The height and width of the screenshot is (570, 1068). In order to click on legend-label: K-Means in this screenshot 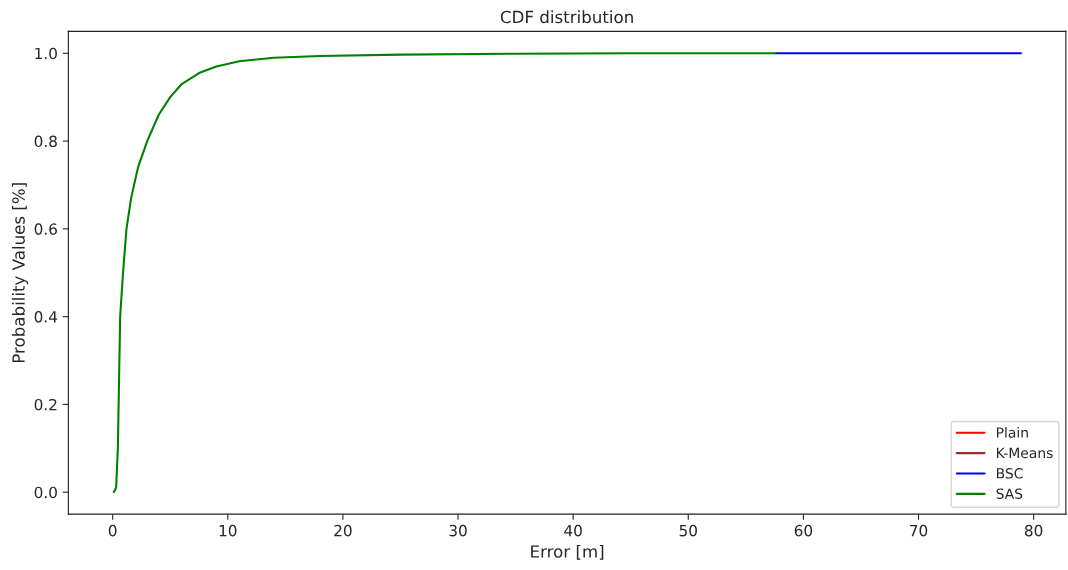, I will do `click(1024, 453)`.